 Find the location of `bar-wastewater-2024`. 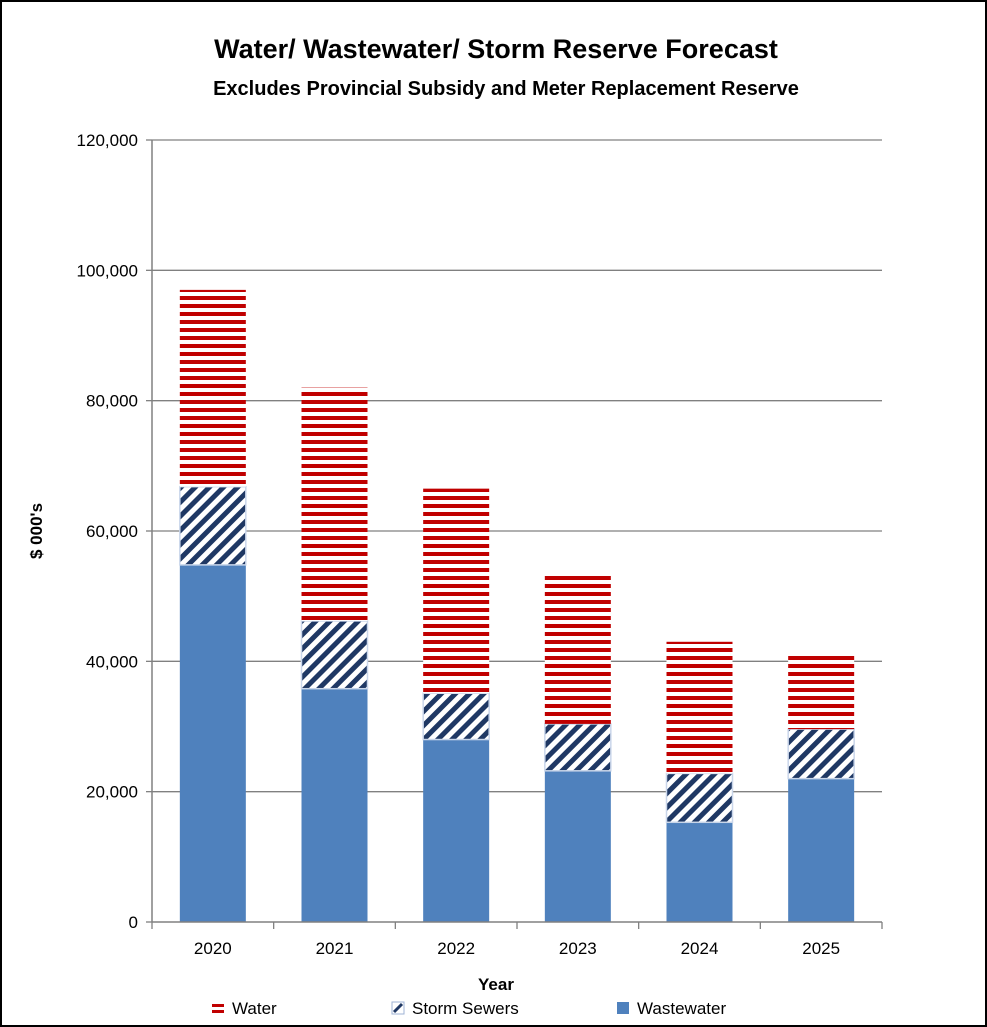

bar-wastewater-2024 is located at coordinates (699, 872).